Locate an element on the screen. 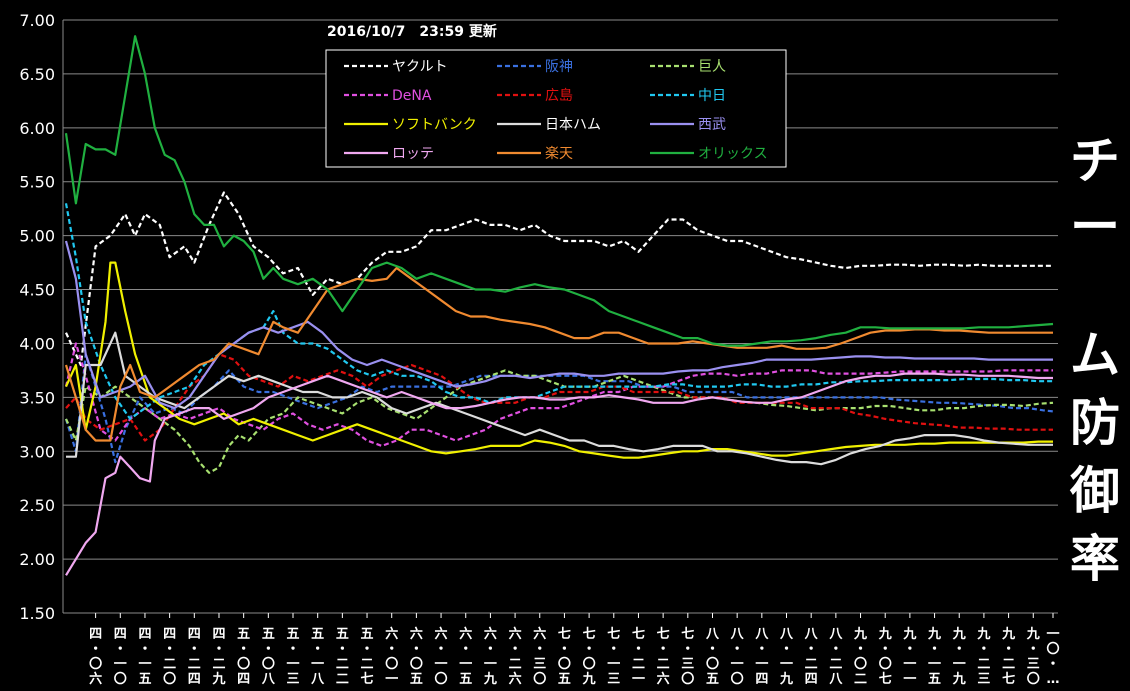 The width and height of the screenshot is (1130, 691). y-tick-label: 4.50 is located at coordinates (37, 290).